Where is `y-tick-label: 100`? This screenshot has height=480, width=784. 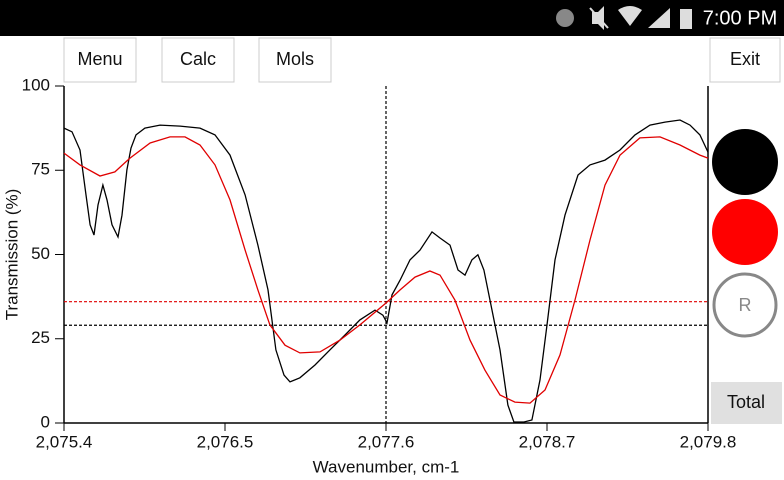 y-tick-label: 100 is located at coordinates (36, 84).